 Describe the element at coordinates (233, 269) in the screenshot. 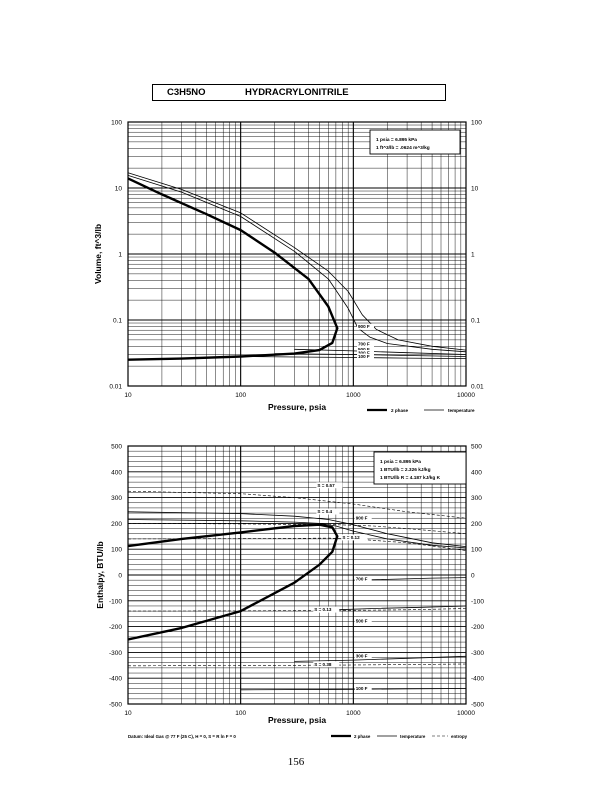

I see `volume-phase-line` at that location.